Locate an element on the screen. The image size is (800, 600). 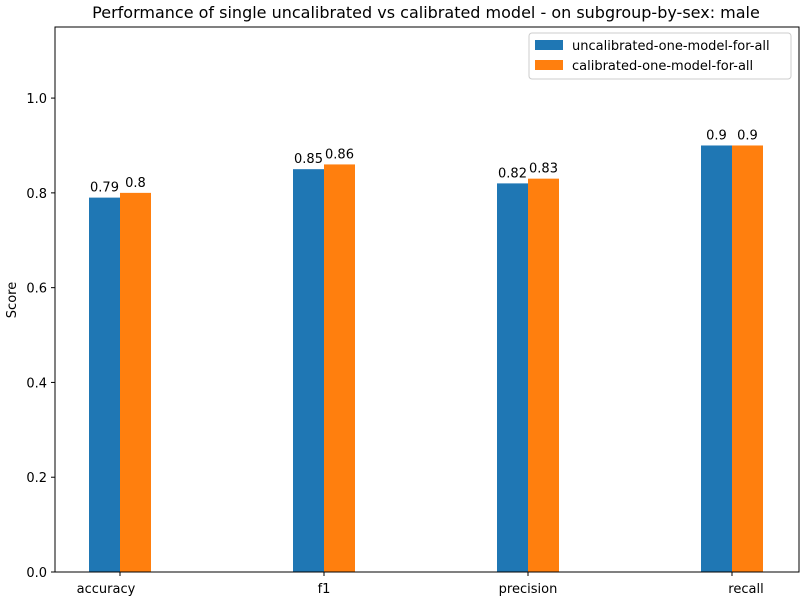
data-label: 0.86 is located at coordinates (339, 154).